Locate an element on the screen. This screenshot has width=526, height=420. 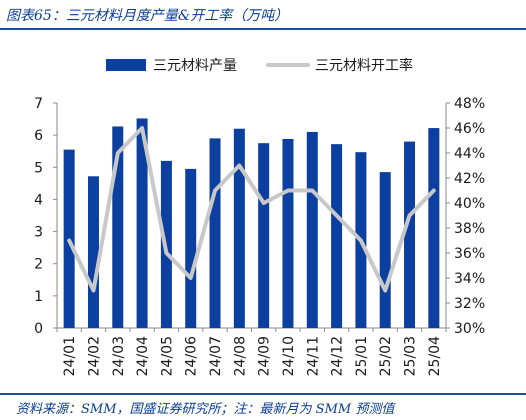
x-tick-label: 24/09 is located at coordinates (265, 356).